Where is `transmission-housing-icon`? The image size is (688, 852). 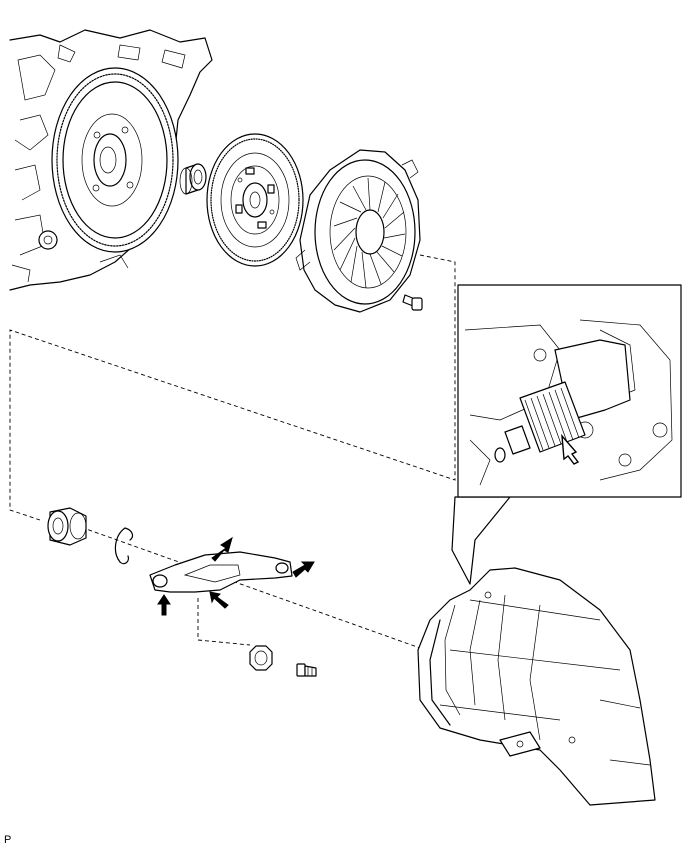
transmission-housing-icon is located at coordinates (536, 686).